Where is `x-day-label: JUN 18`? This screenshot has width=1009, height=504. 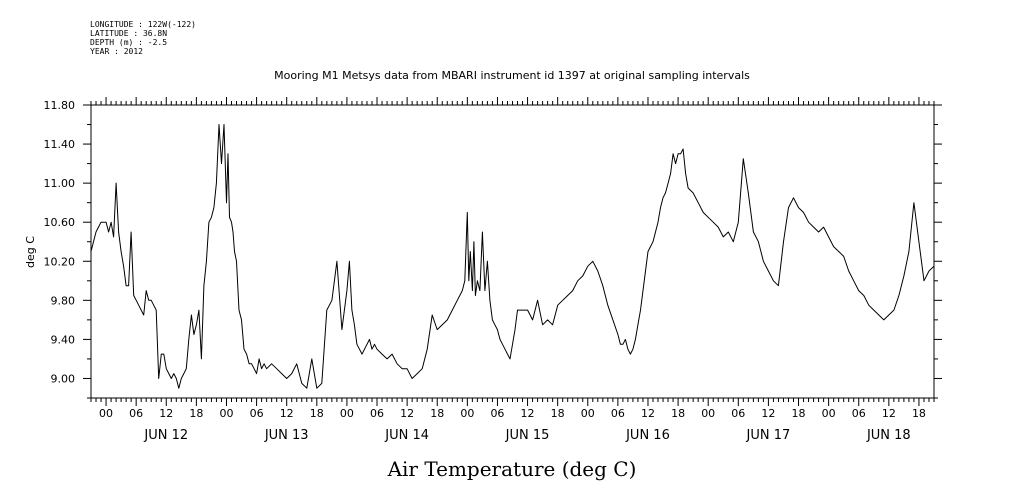
x-day-label: JUN 18 is located at coordinates (888, 435).